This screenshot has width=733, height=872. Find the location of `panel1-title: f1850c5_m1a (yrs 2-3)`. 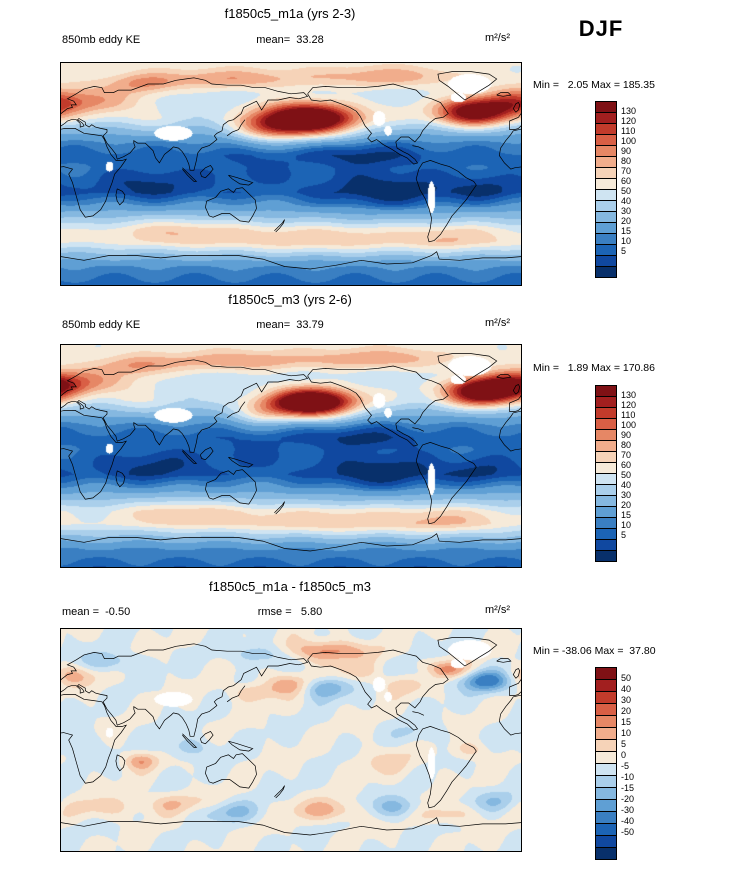

panel1-title: f1850c5_m1a (yrs 2-3) is located at coordinates (290, 13).